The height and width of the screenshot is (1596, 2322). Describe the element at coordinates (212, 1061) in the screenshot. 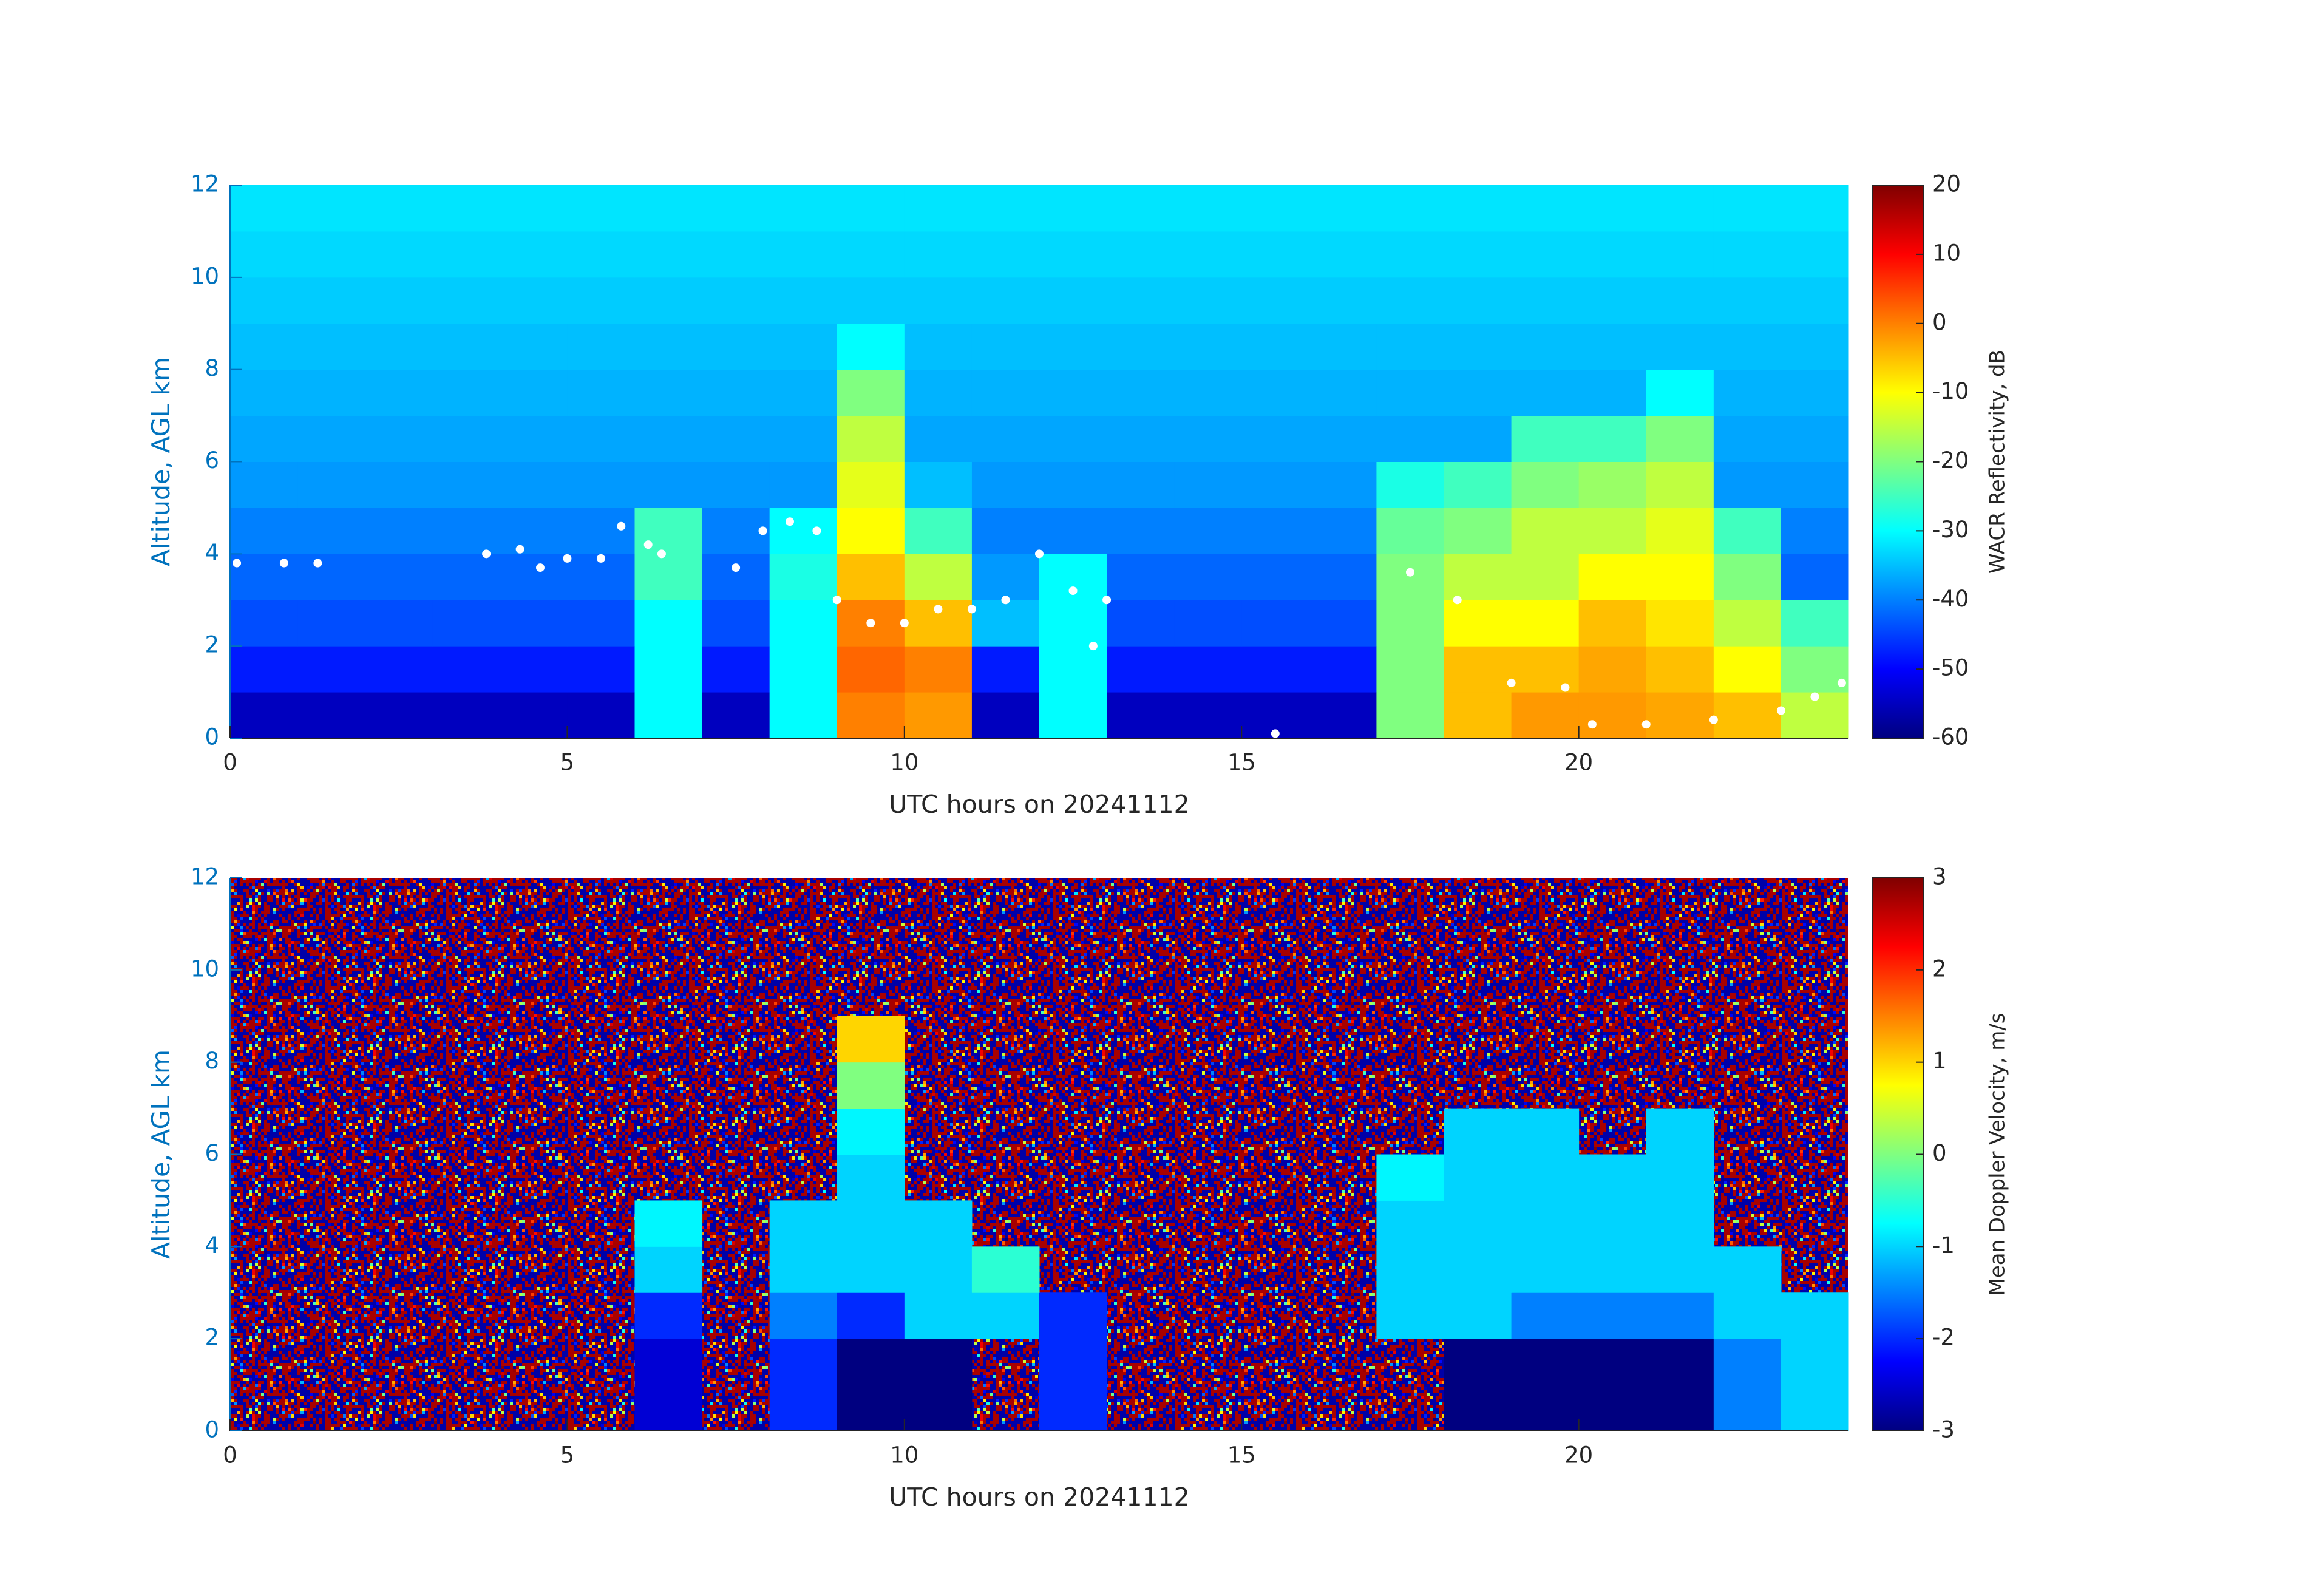

I see `y-tick-label: 8` at that location.